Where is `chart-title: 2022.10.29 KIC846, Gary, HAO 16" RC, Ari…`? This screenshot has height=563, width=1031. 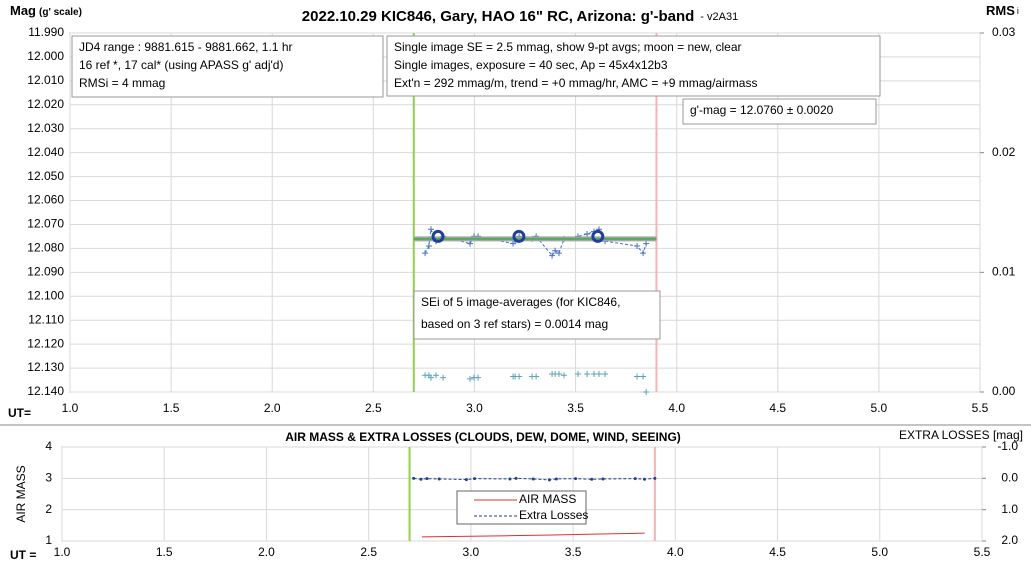
chart-title: 2022.10.29 KIC846, Gary, HAO 16" RC, Ari… is located at coordinates (520, 16).